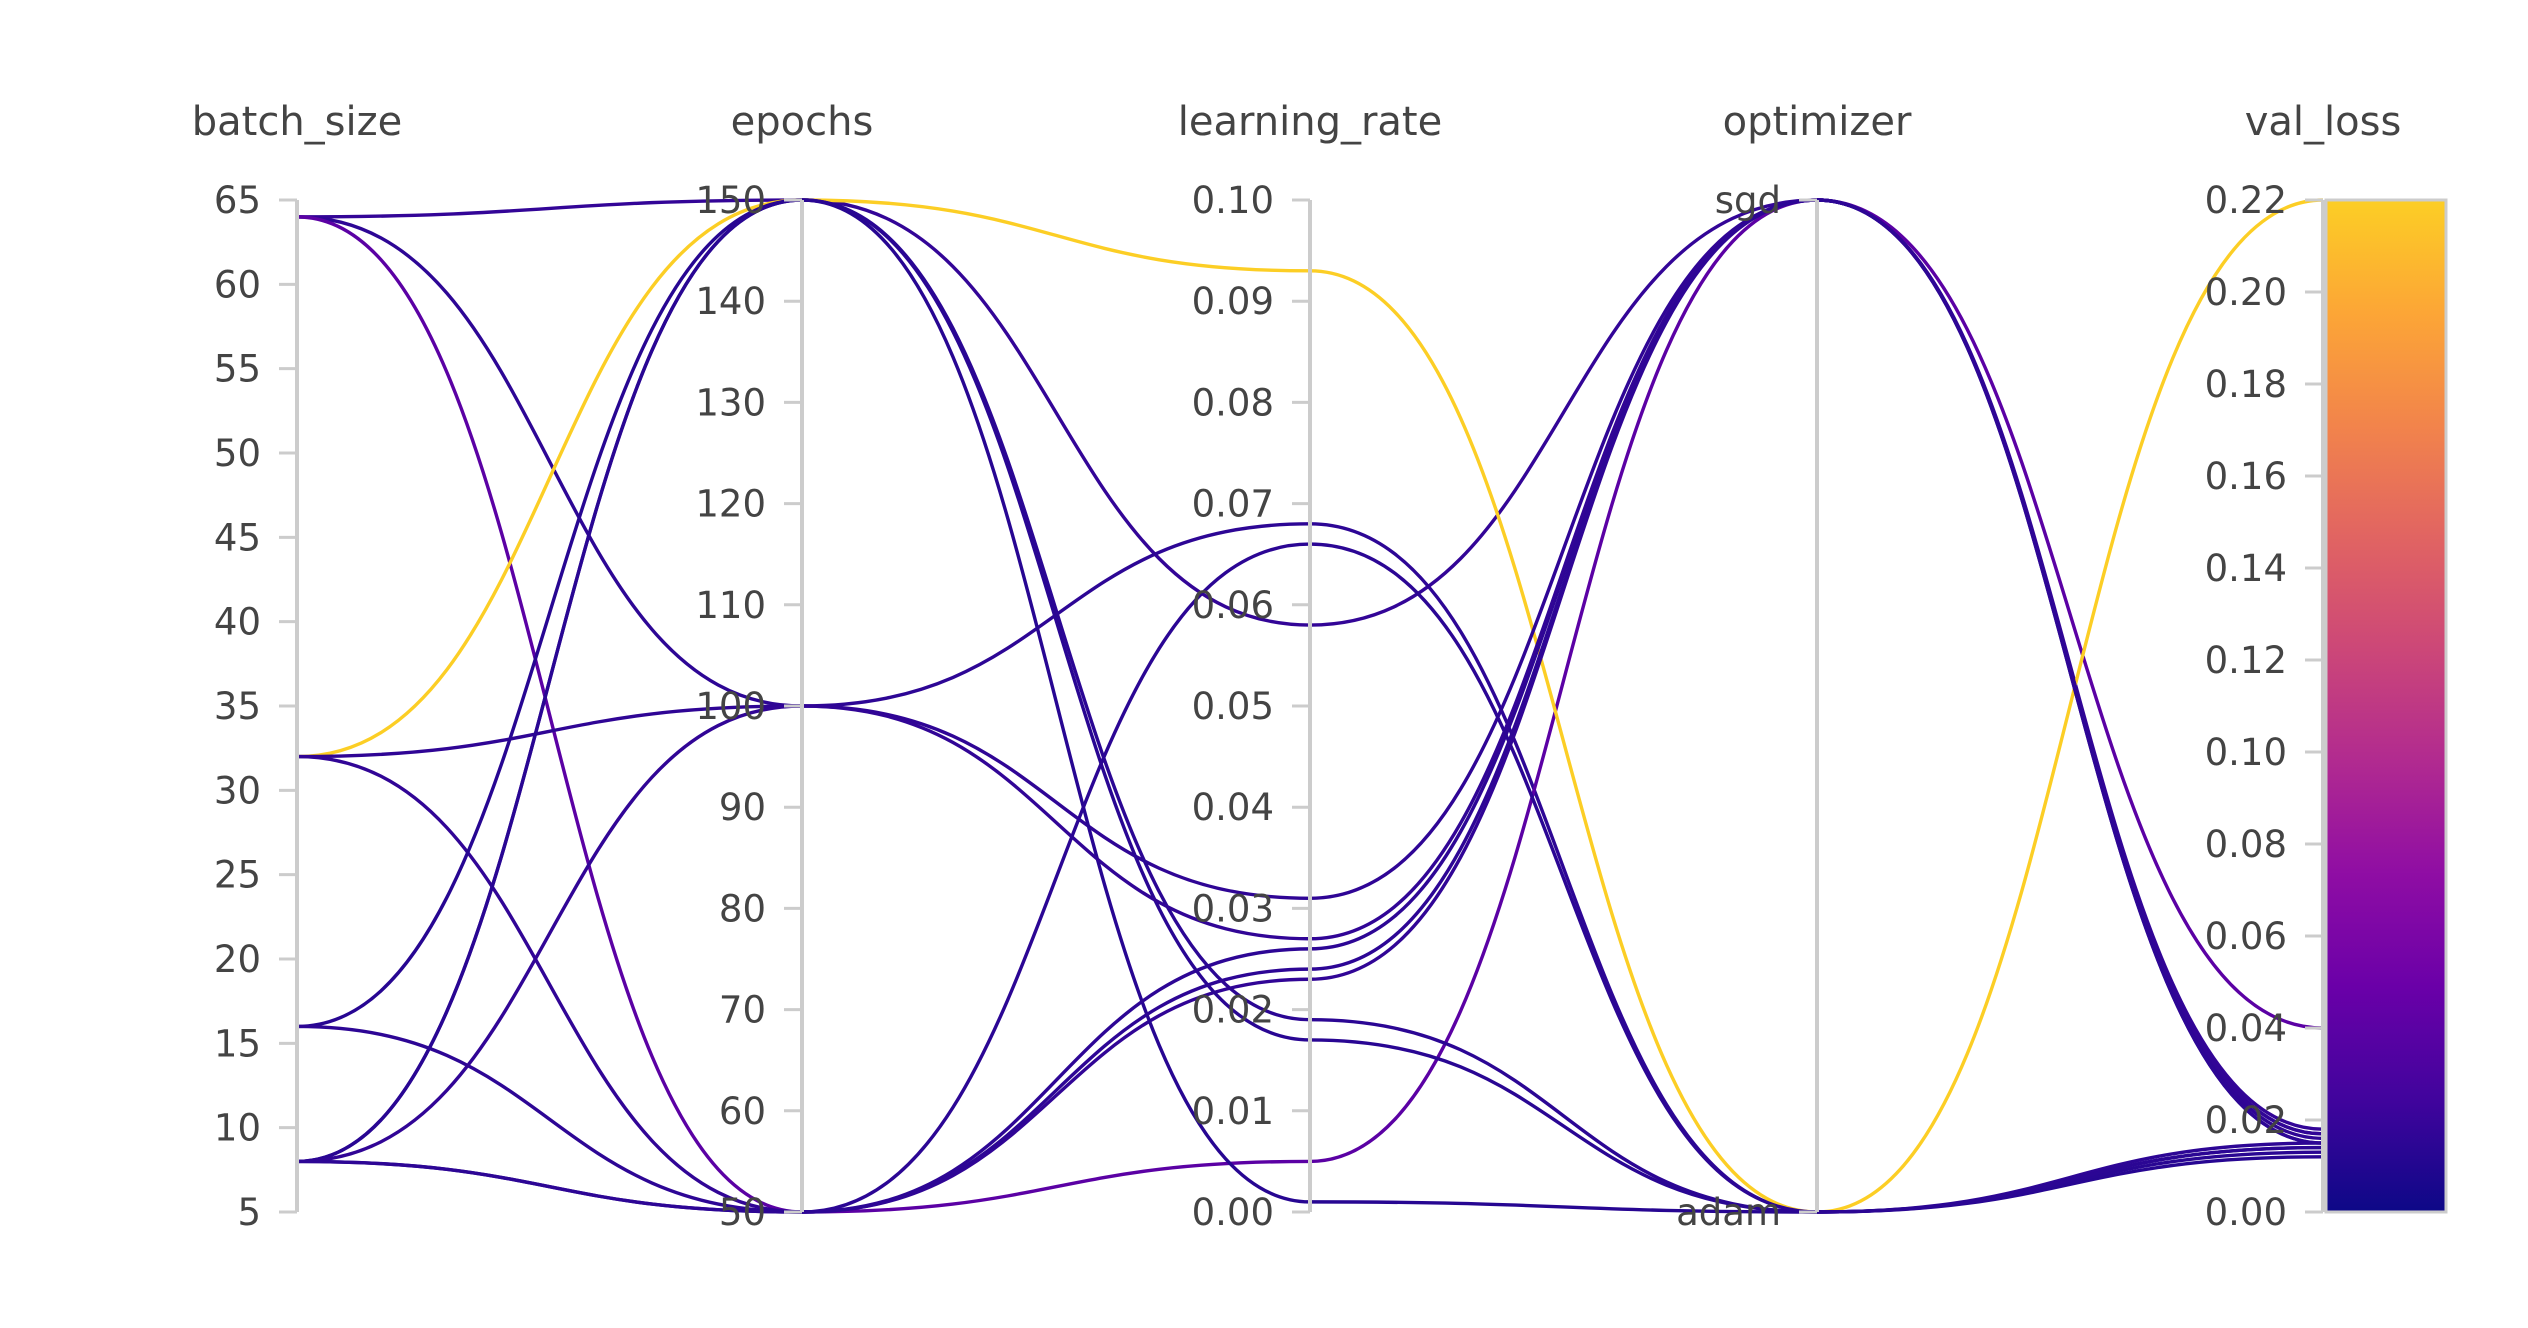 The width and height of the screenshot is (2528, 1328). I want to click on tick-label: adam, so click(1728, 1212).